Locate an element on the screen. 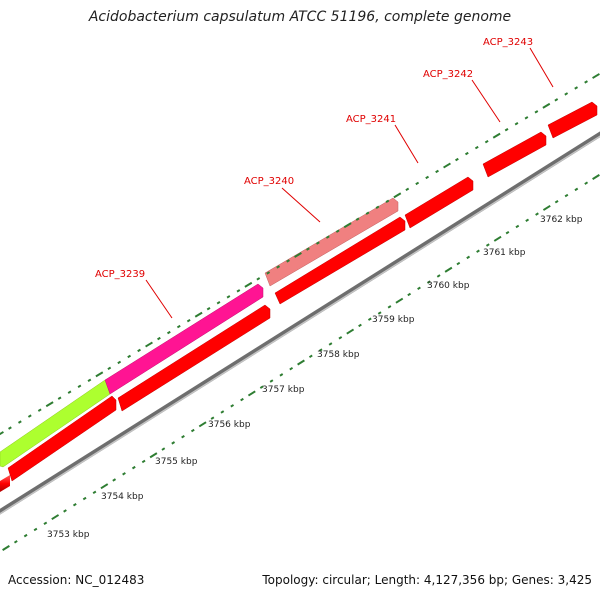 The height and width of the screenshot is (600, 600). gene-label-acp-3239: ACP_3239 is located at coordinates (120, 274).